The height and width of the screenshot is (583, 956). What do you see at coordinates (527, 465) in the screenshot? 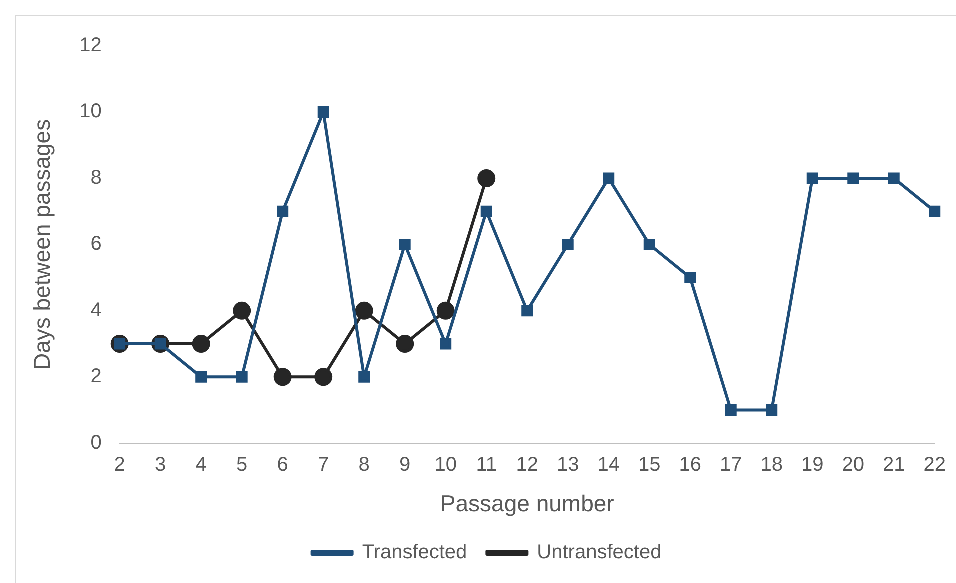
I see `x-tick-label: 12` at bounding box center [527, 465].